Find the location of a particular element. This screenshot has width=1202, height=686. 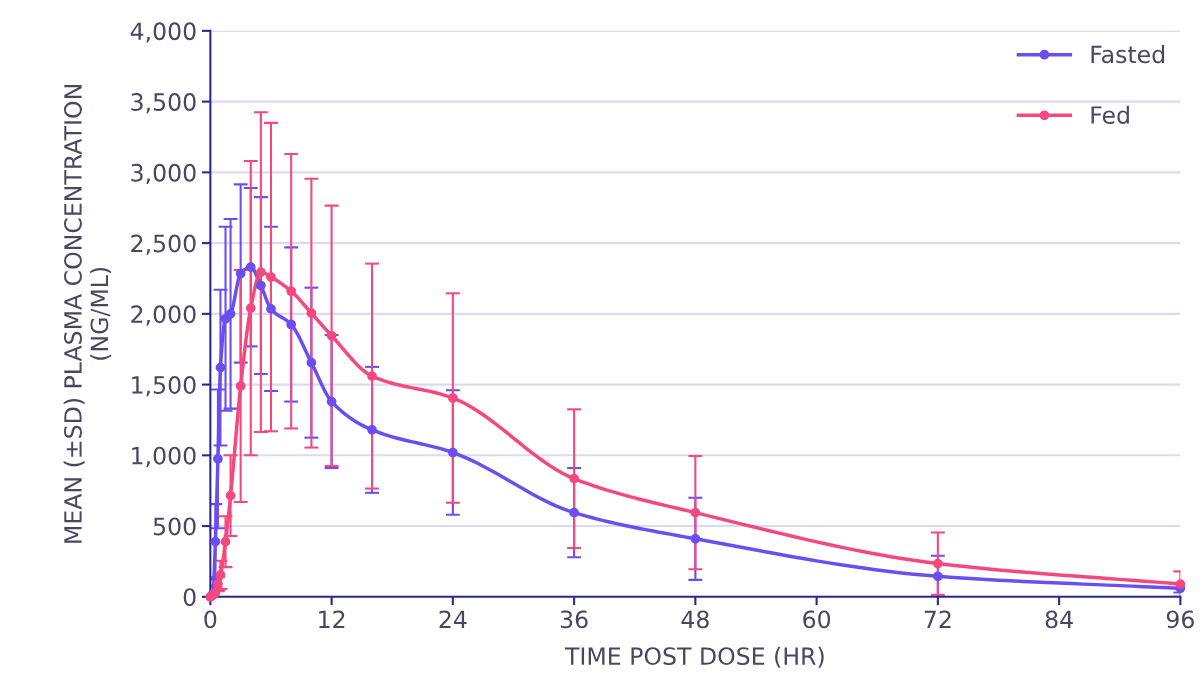

x-tick-label: 24 is located at coordinates (453, 619).